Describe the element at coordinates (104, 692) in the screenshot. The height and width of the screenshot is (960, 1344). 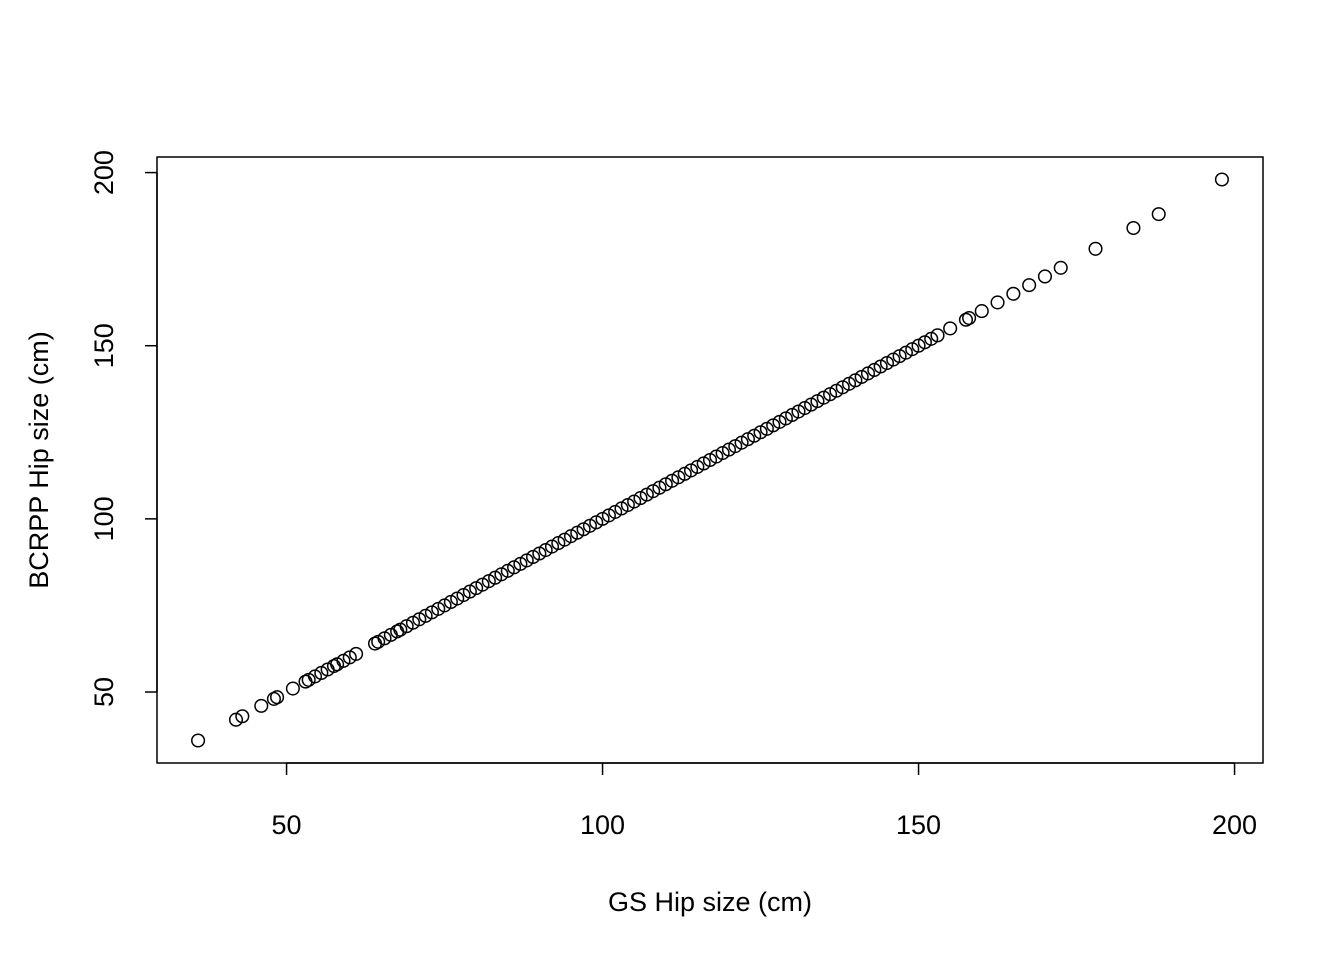
I see `y-tick-label: 50` at that location.